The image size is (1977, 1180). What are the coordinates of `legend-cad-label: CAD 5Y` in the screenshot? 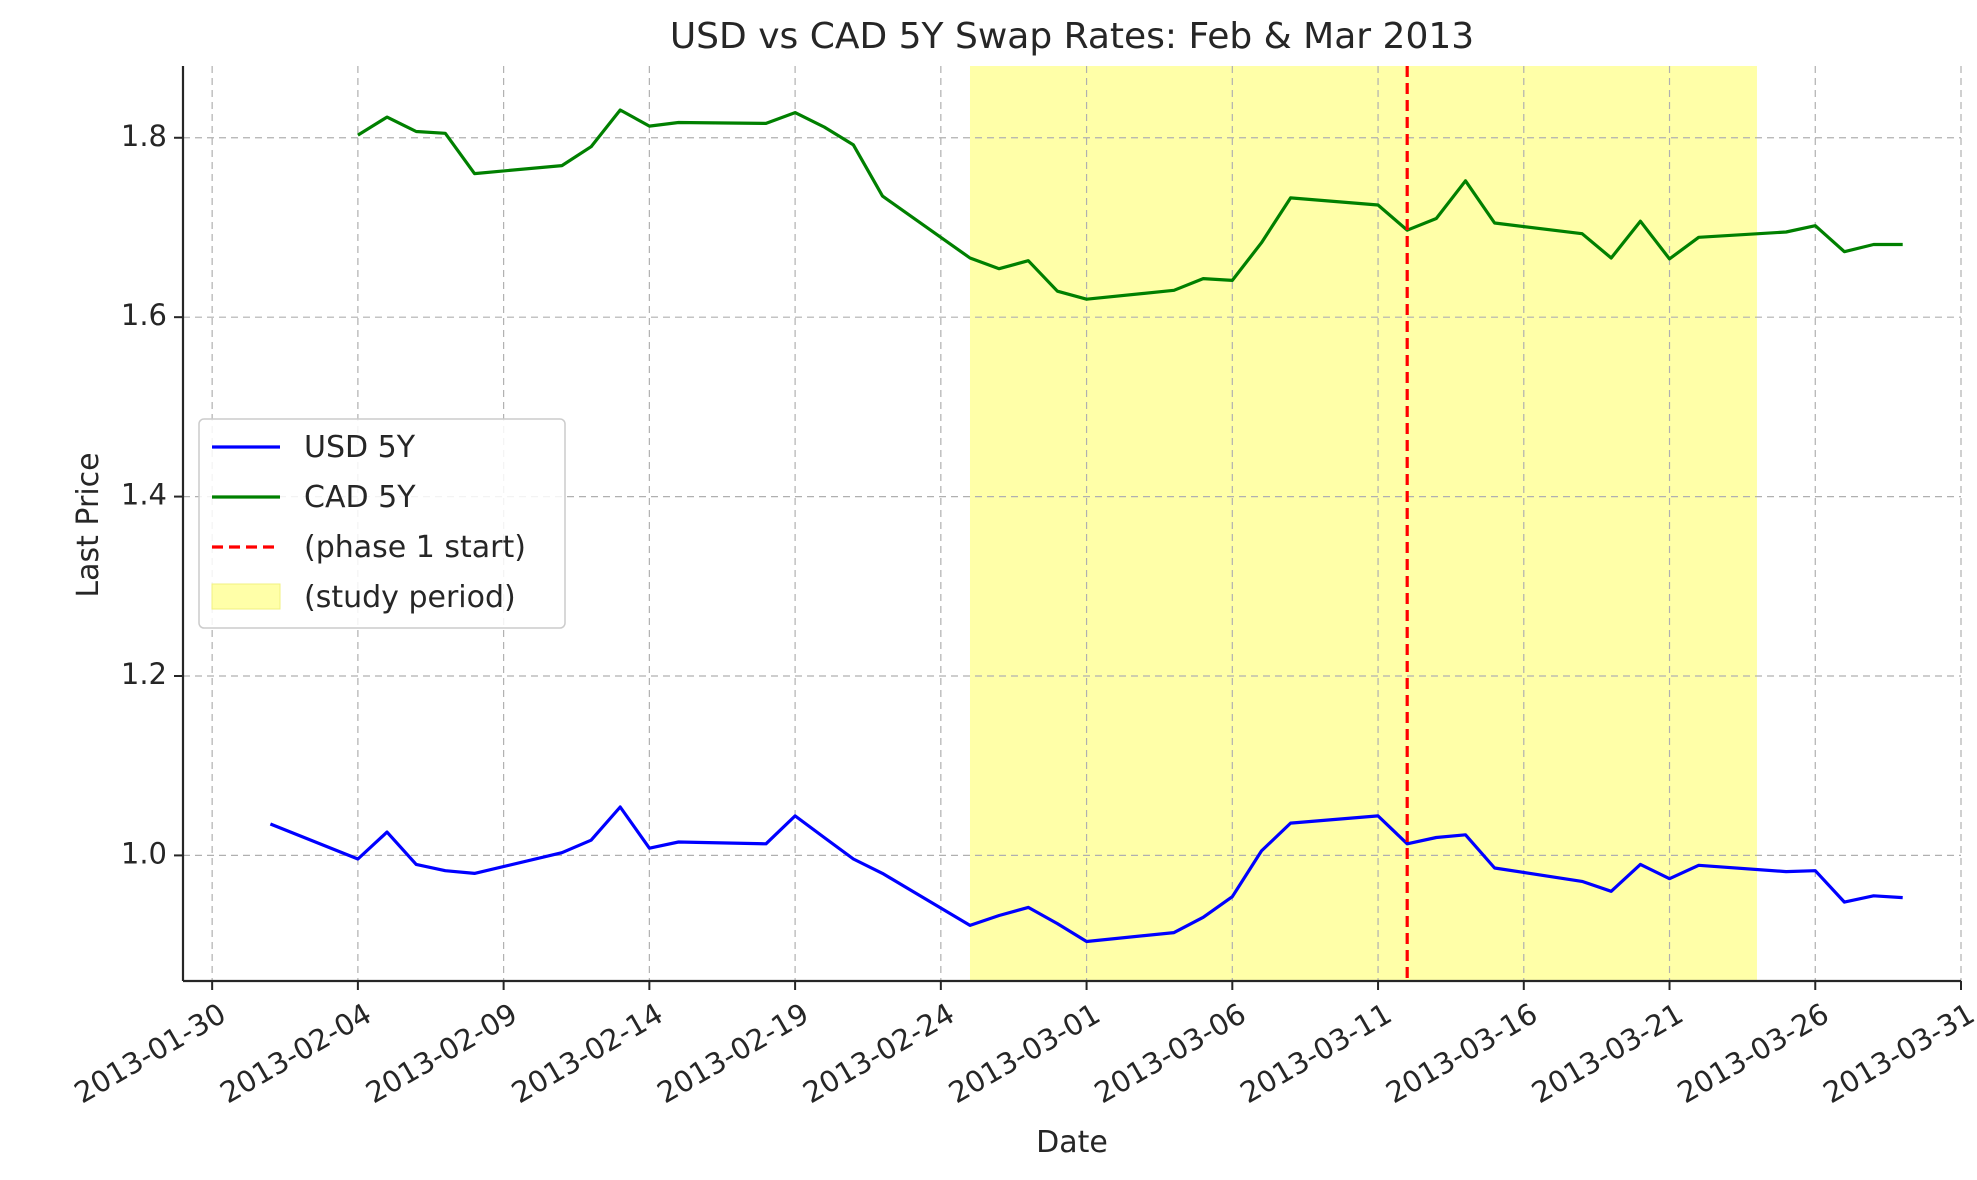 It's located at (360, 497).